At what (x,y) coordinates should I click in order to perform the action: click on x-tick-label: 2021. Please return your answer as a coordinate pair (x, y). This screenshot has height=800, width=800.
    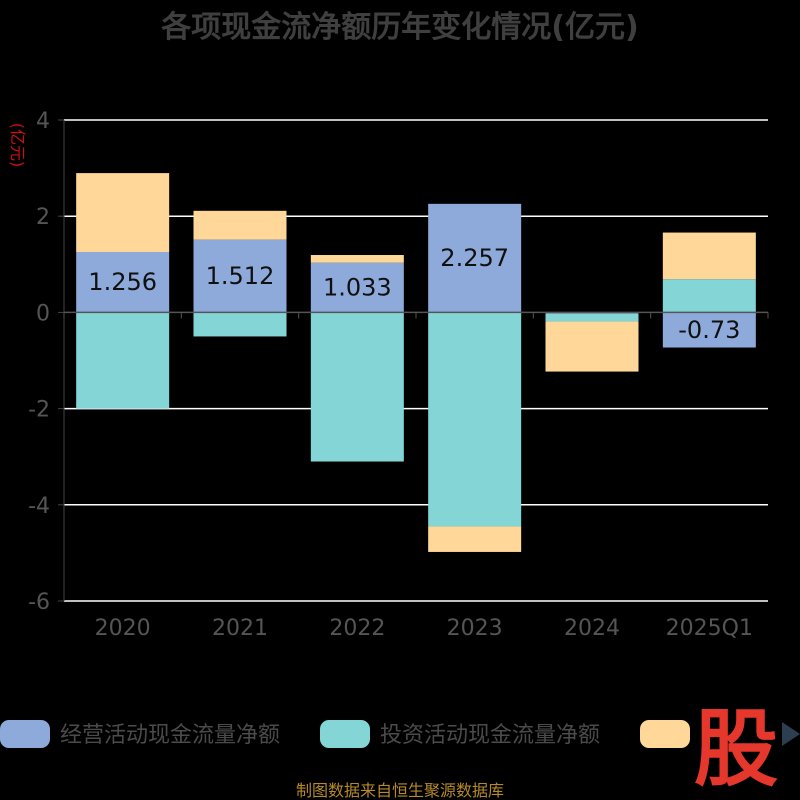
    Looking at the image, I should click on (240, 628).